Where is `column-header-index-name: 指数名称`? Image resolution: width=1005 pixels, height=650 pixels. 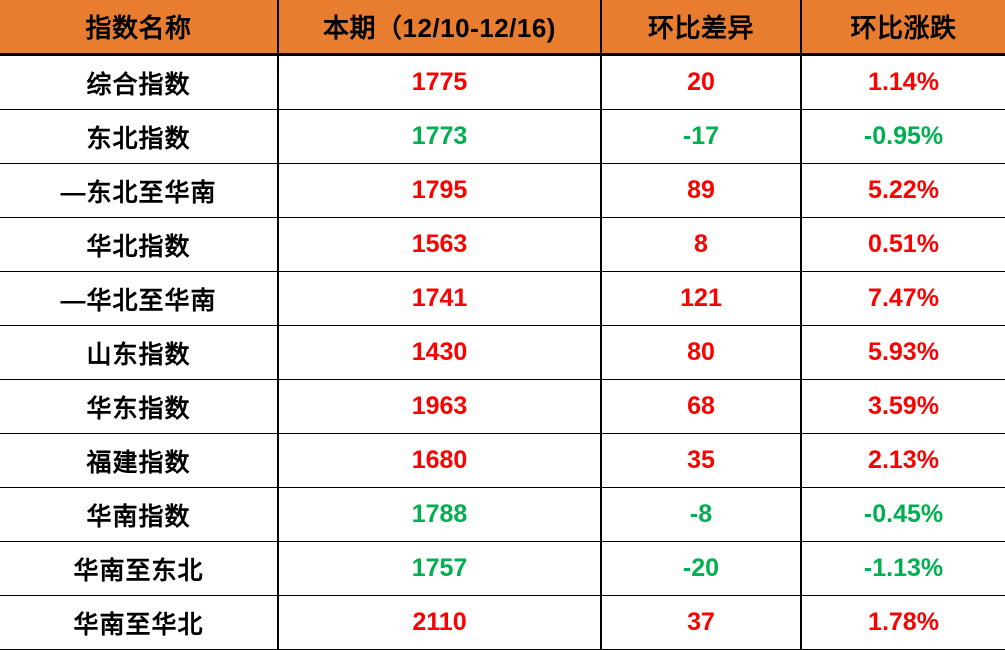 column-header-index-name: 指数名称 is located at coordinates (139, 28).